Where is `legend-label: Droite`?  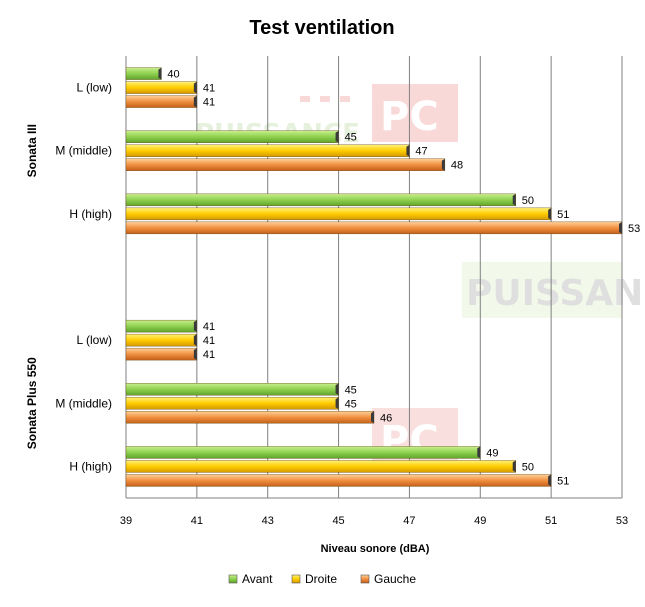 legend-label: Droite is located at coordinates (321, 579).